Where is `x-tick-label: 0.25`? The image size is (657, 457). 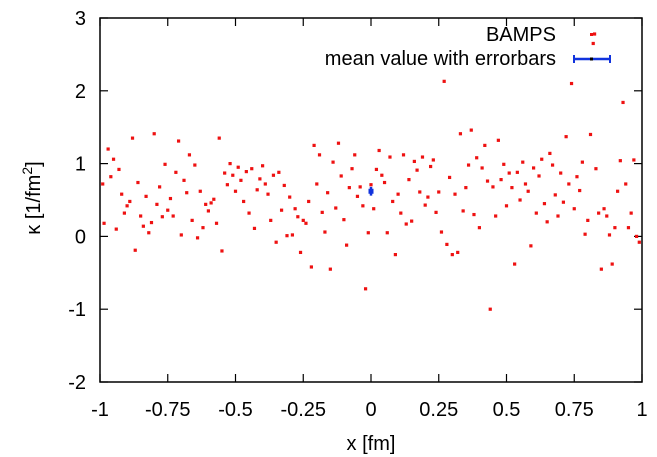 x-tick-label: 0.25 is located at coordinates (438, 410).